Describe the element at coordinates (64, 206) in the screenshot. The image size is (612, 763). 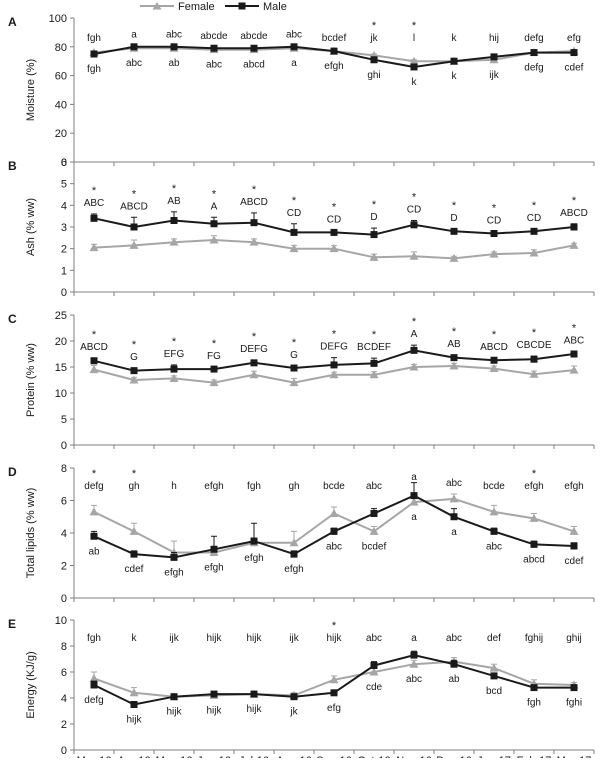
I see `y-tick-label: 4` at that location.